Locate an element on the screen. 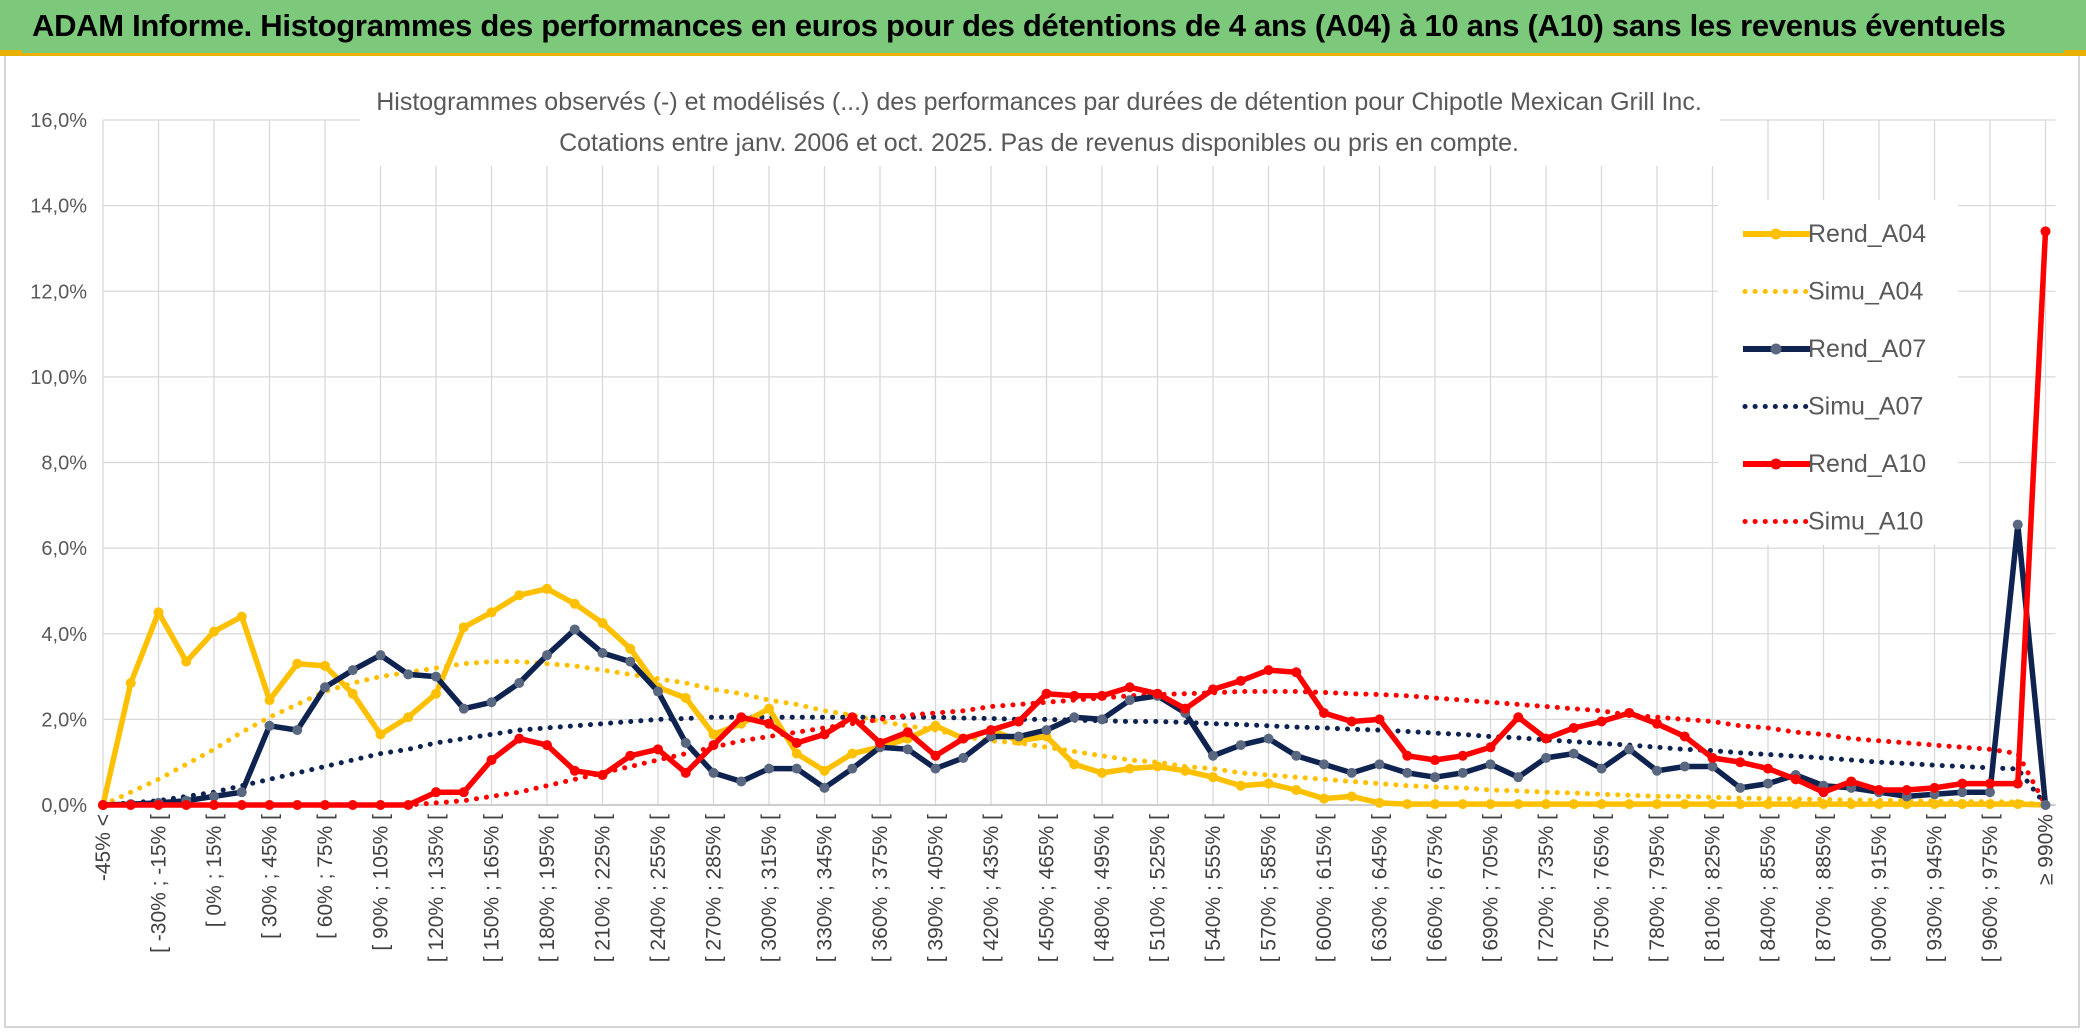 This screenshot has width=2086, height=1033. legend-marker is located at coordinates (1776, 349).